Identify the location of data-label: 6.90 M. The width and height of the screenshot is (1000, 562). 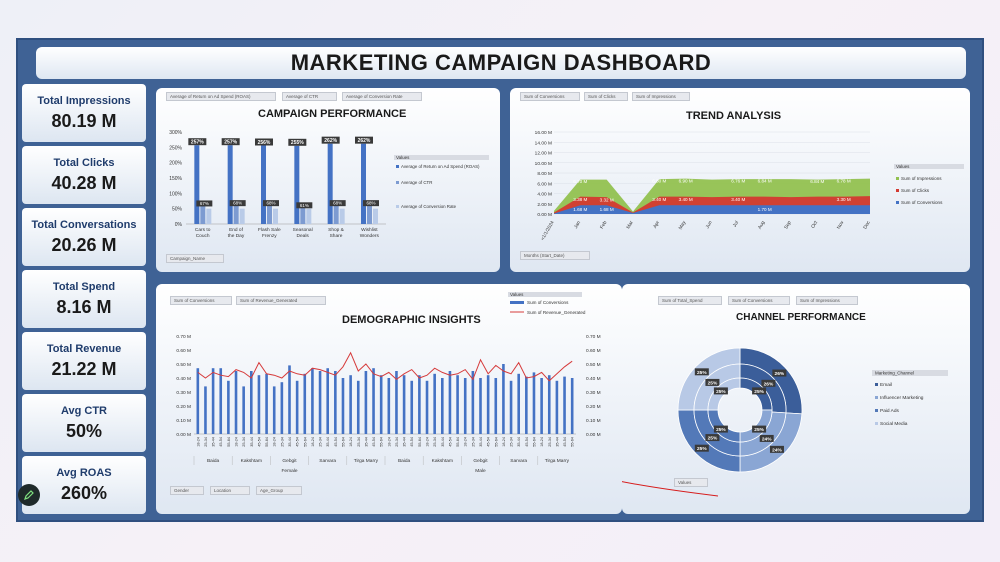
(686, 180).